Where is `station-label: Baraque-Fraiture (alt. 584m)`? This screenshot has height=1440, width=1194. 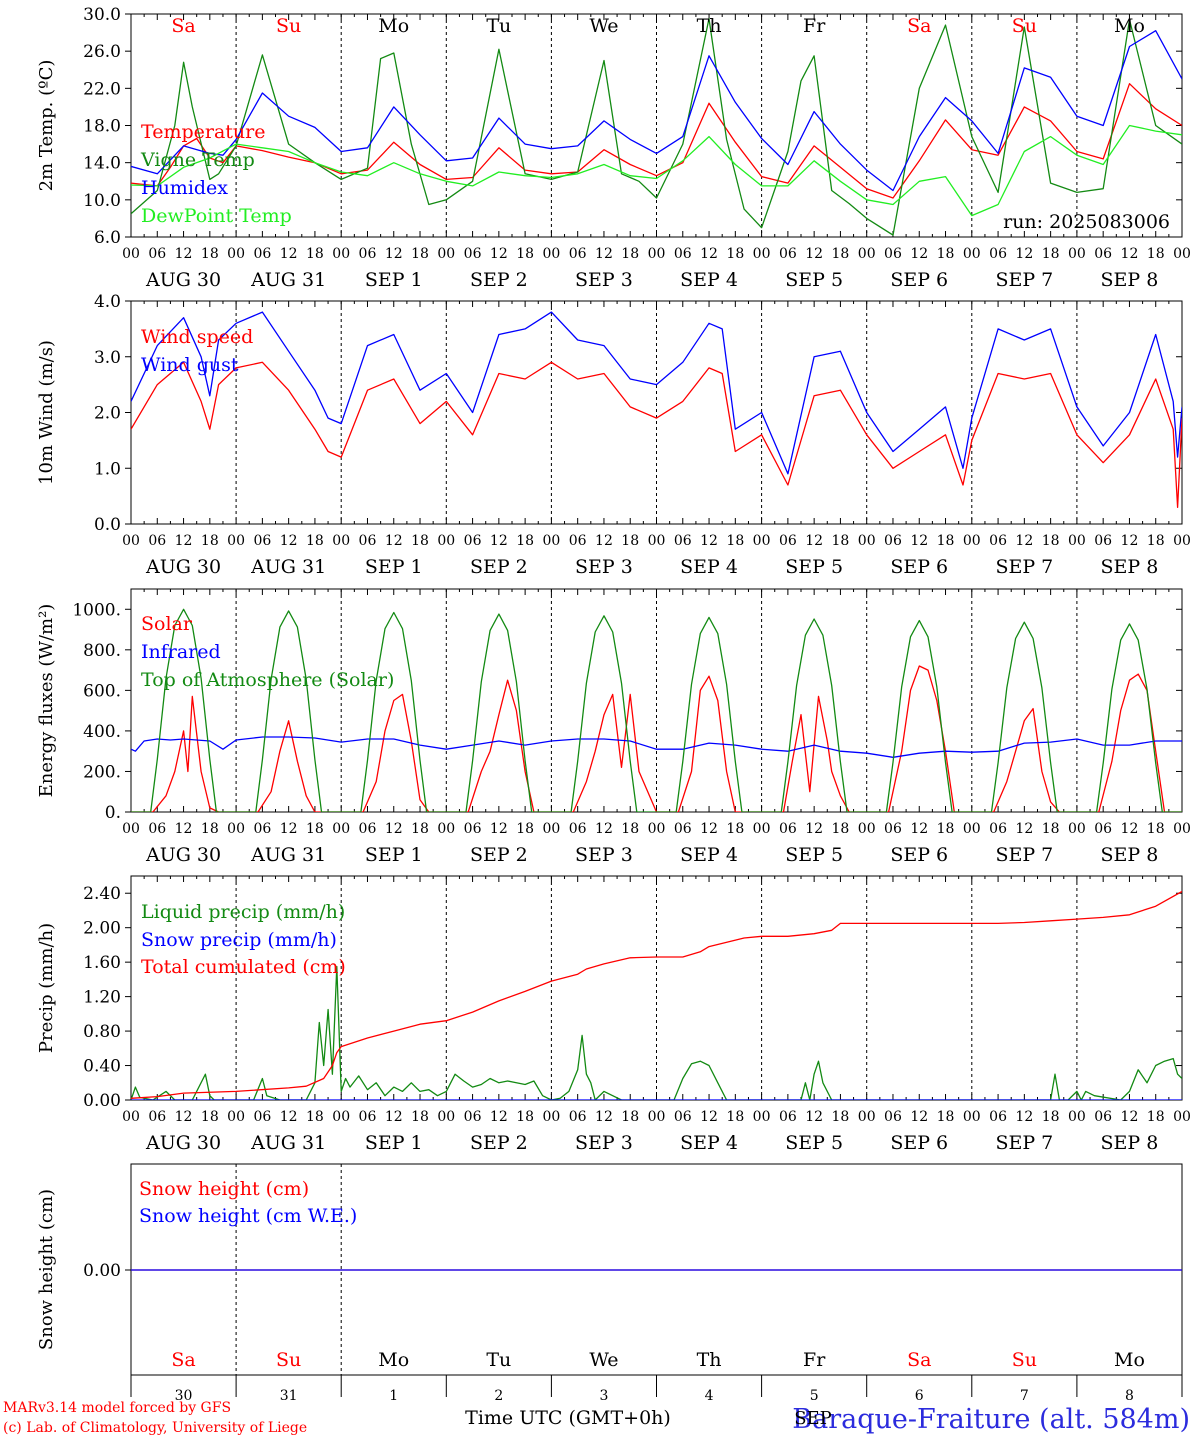 station-label: Baraque-Fraiture (alt. 584m) is located at coordinates (991, 1419).